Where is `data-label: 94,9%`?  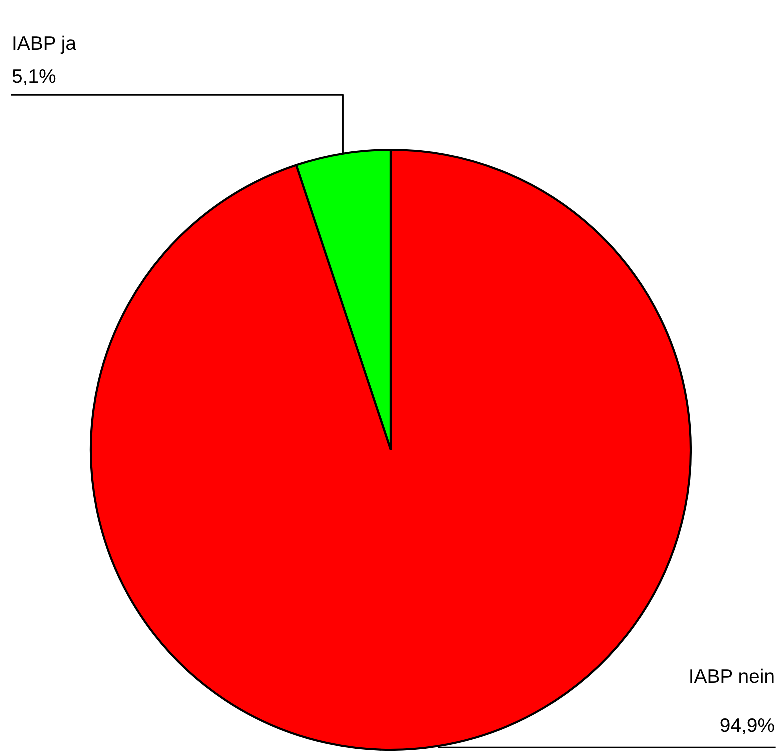 data-label: 94,9% is located at coordinates (747, 726).